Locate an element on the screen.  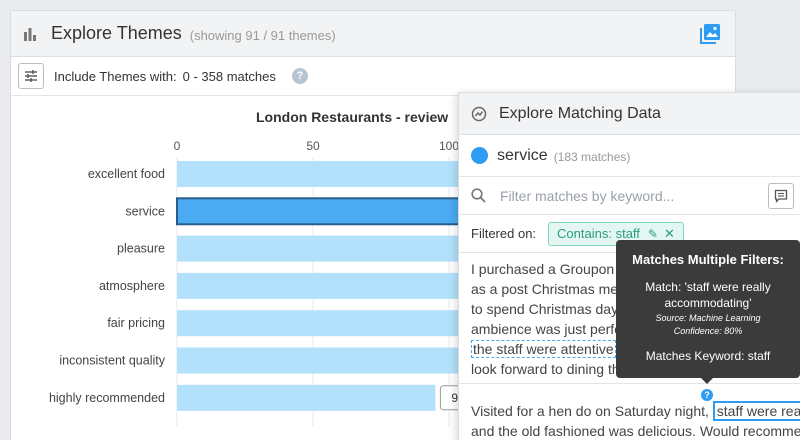
review-line: Visited for a hen do on Saturday night, is located at coordinates (590, 411).